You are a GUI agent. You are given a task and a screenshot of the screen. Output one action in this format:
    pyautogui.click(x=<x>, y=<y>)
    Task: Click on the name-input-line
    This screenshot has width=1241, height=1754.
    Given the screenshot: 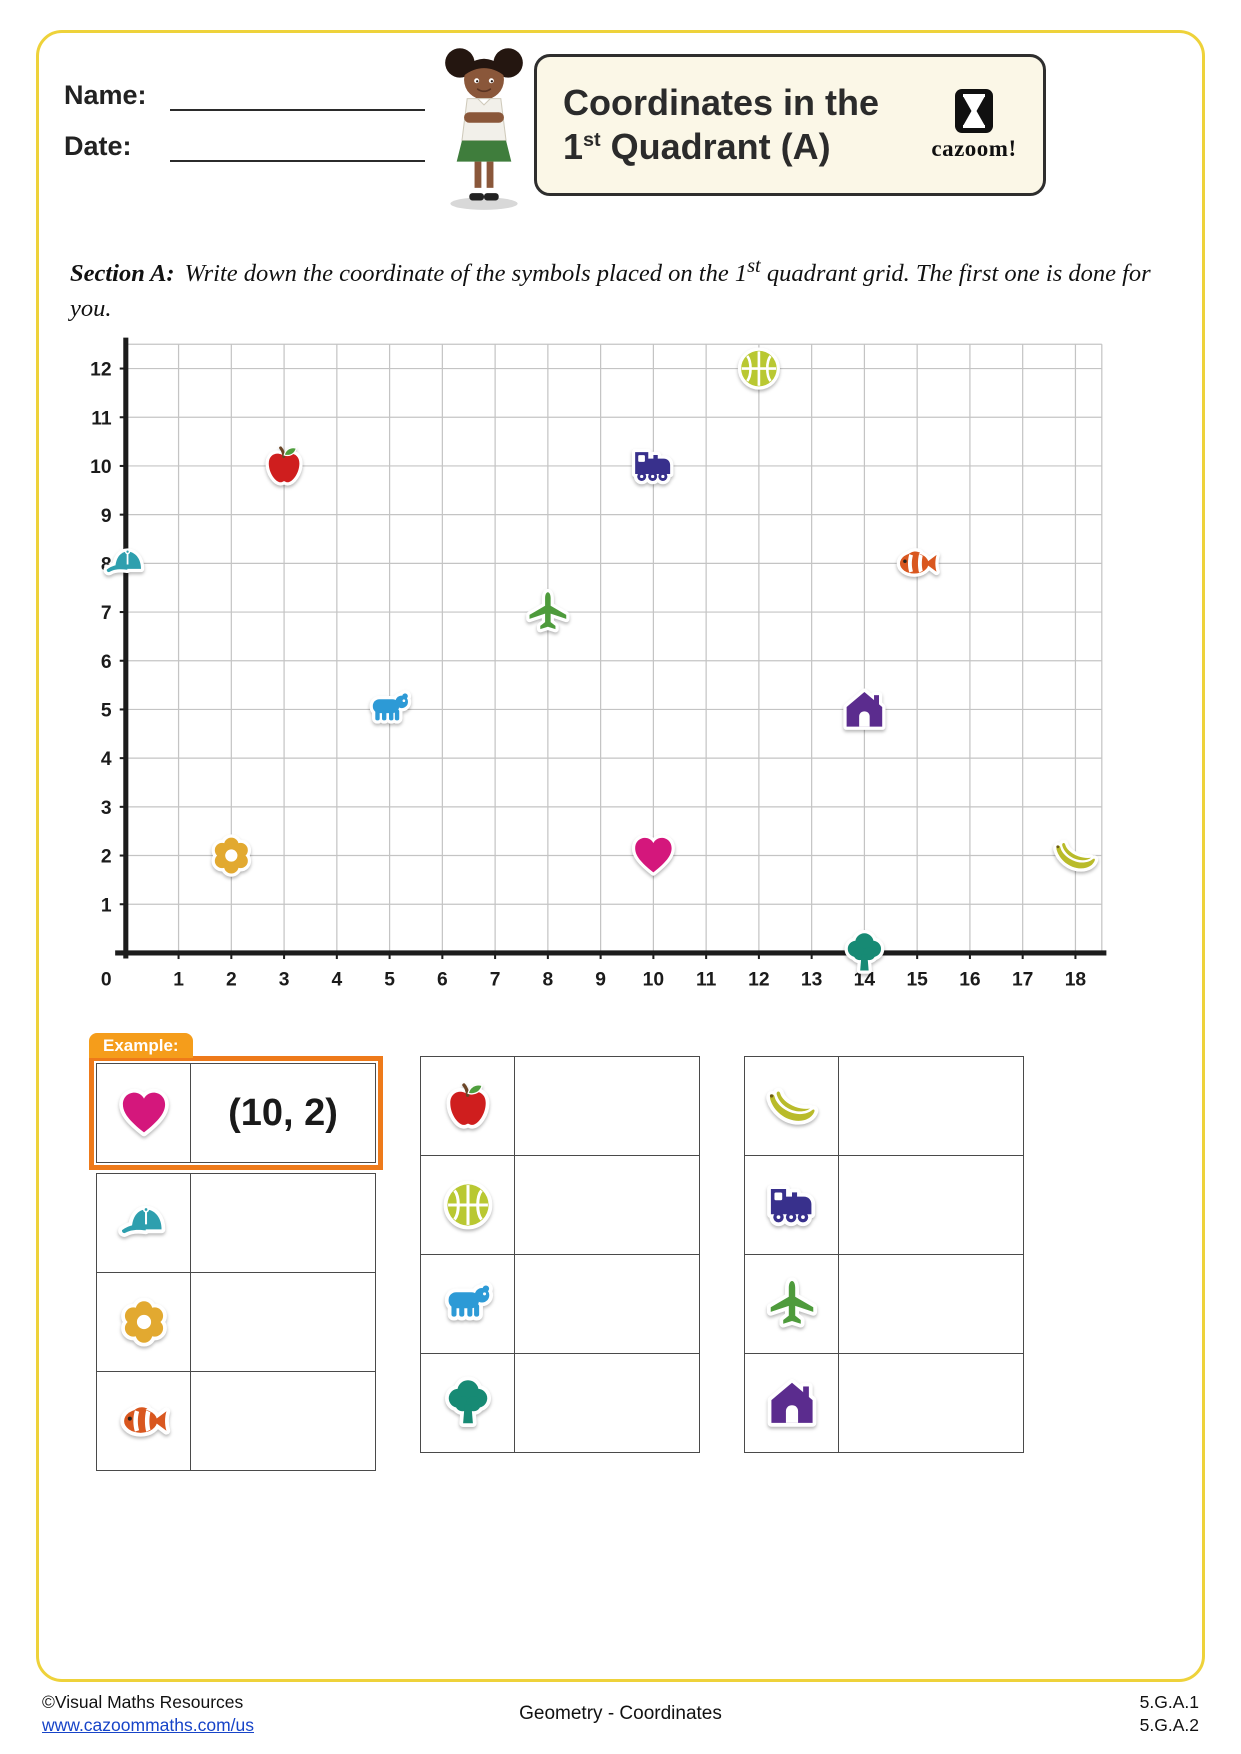 What is the action you would take?
    pyautogui.click(x=297, y=96)
    